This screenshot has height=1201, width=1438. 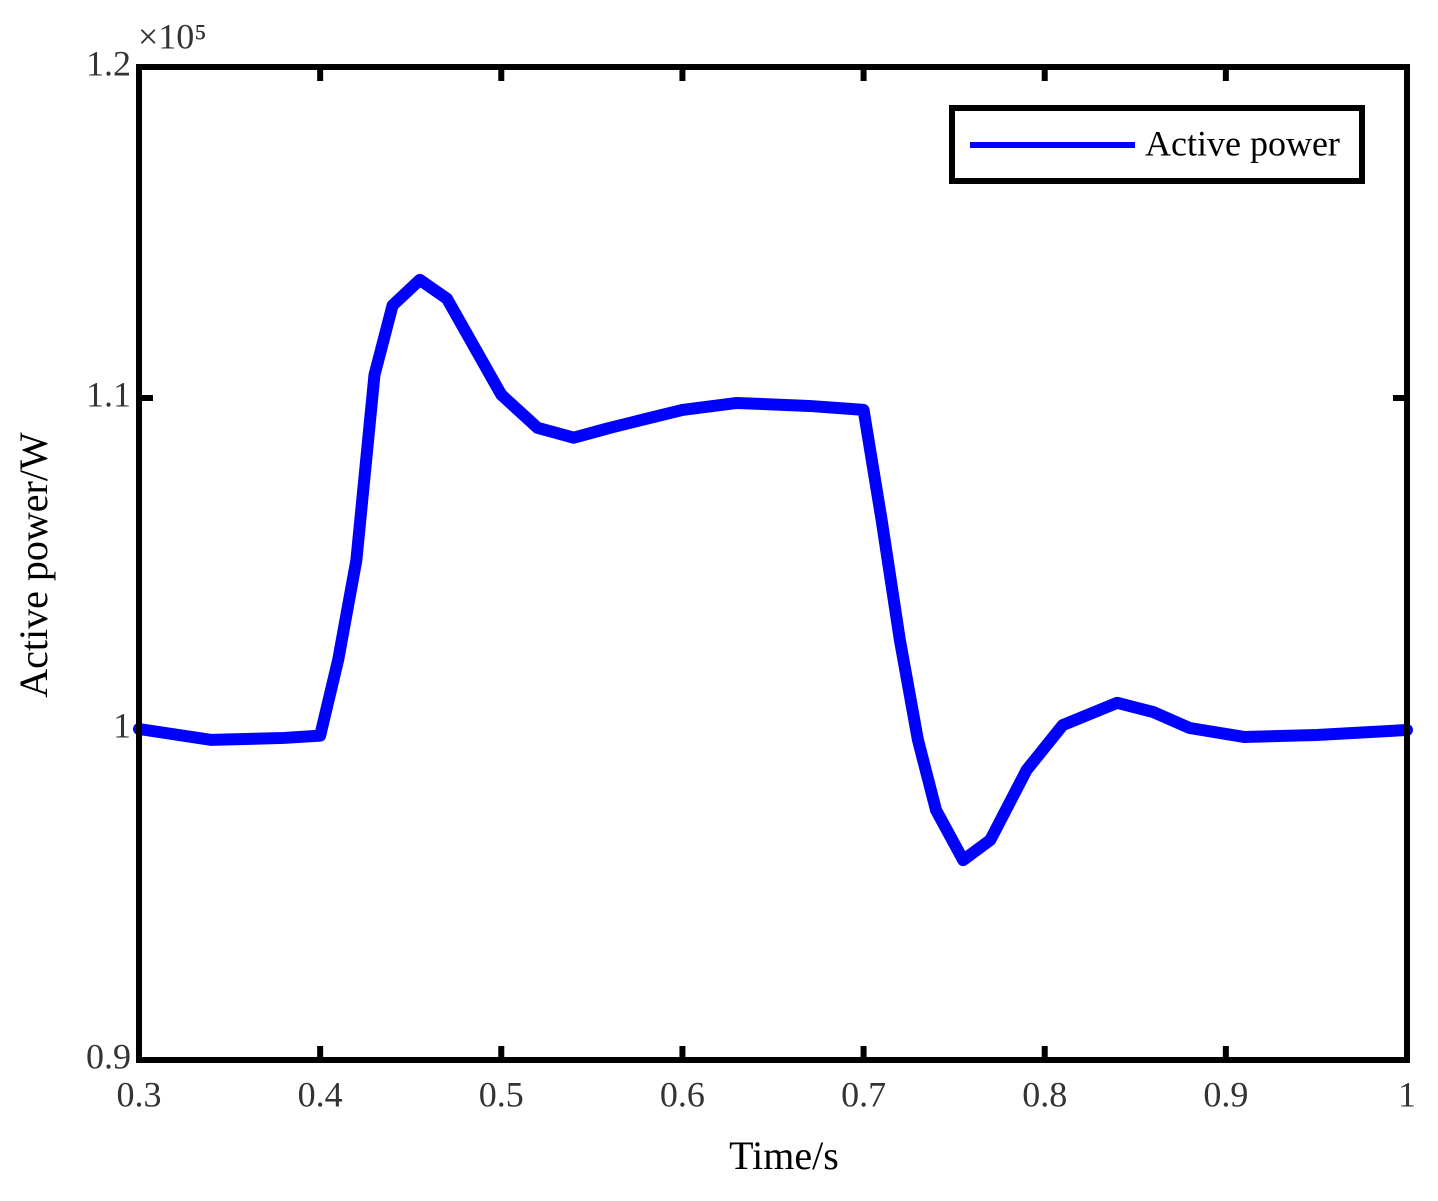 I want to click on x-tick-label: 0.7, so click(x=863, y=1094).